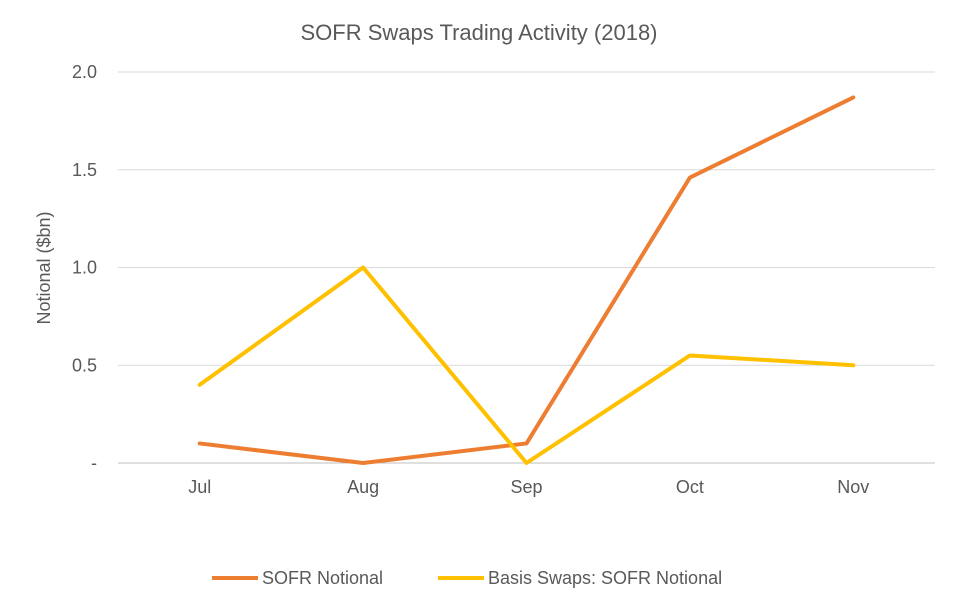 The height and width of the screenshot is (615, 958). Describe the element at coordinates (84, 365) in the screenshot. I see `y-tick-label: 0.5` at that location.